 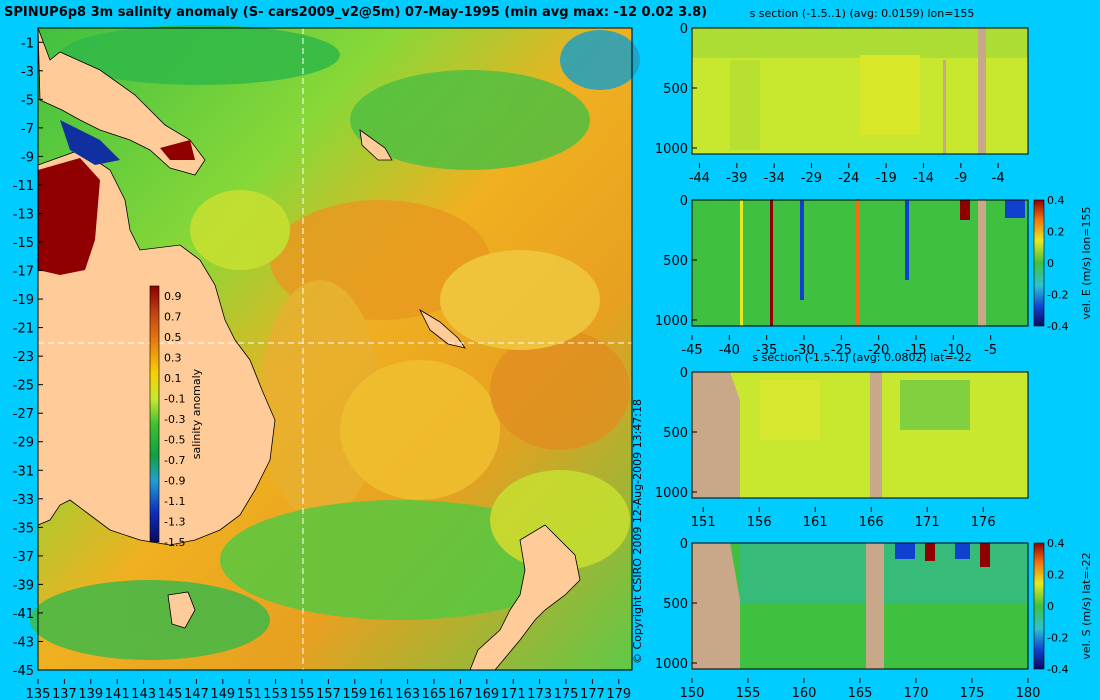 I want to click on salinity-colorbar-tick-label: -0.5, so click(x=174, y=440).